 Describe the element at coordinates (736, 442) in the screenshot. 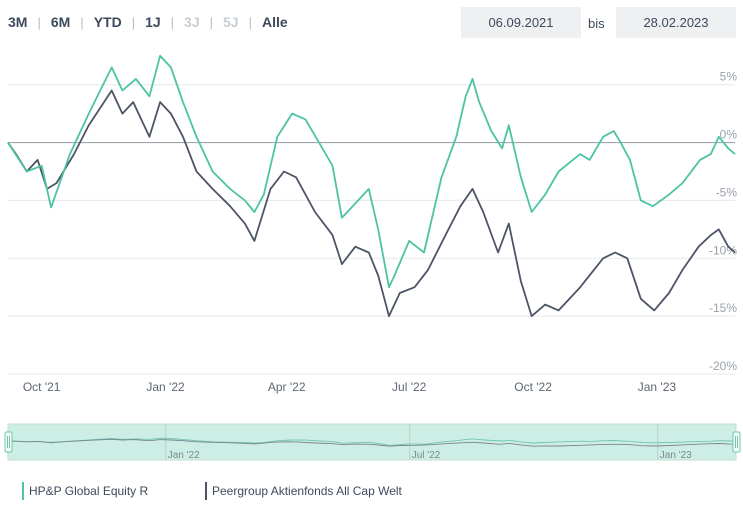

I see `navigator-handle-right` at that location.